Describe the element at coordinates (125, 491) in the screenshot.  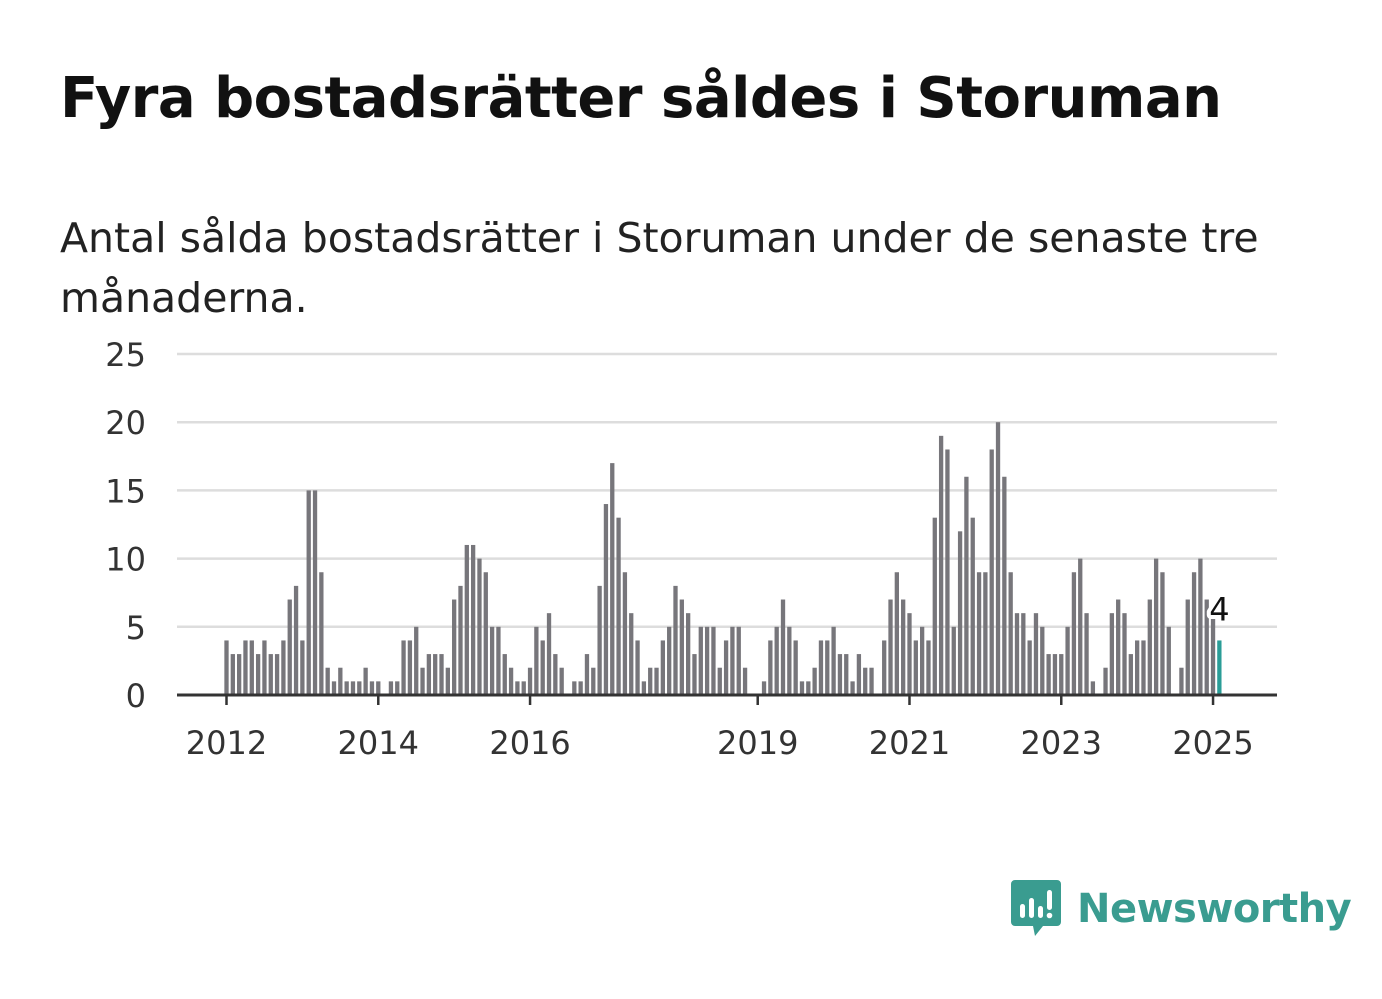
I see `y-tick-label: 15` at that location.